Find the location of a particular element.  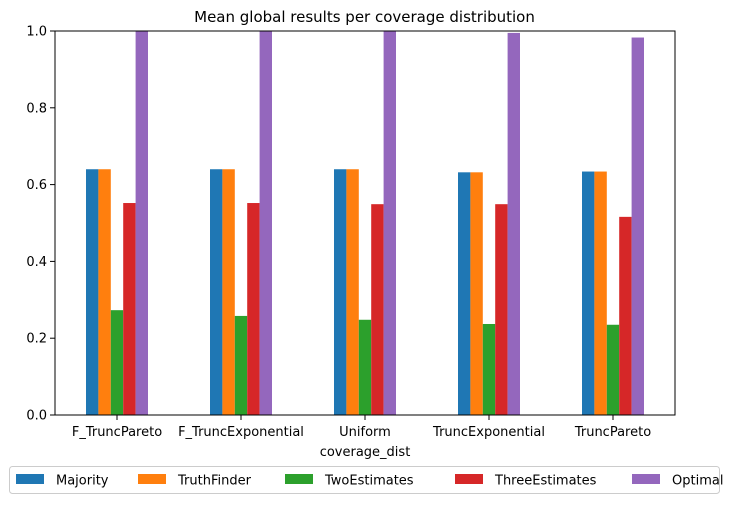

bar-threeestimates-uniform is located at coordinates (377, 309).